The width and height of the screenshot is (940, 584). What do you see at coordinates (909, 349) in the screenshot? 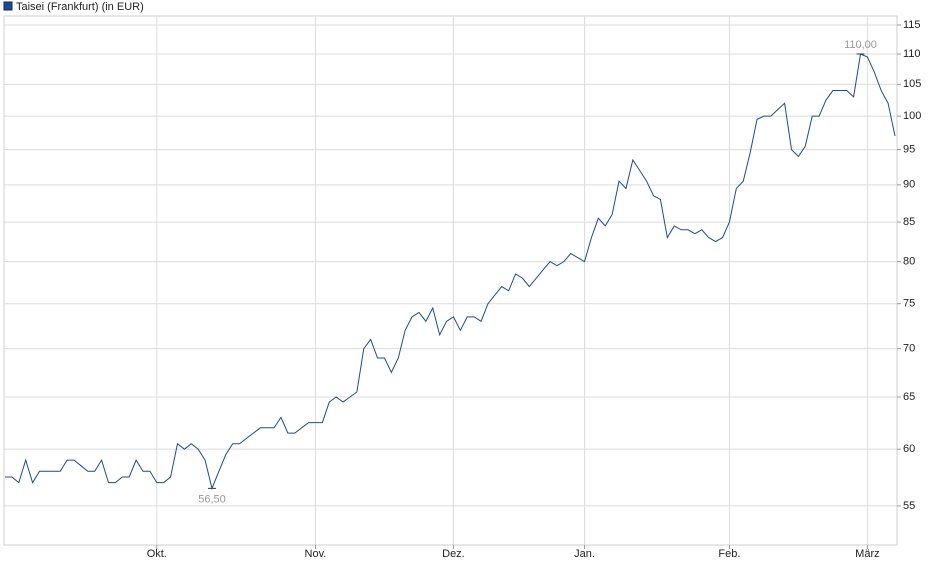
I see `y-tick-label: 70` at bounding box center [909, 349].